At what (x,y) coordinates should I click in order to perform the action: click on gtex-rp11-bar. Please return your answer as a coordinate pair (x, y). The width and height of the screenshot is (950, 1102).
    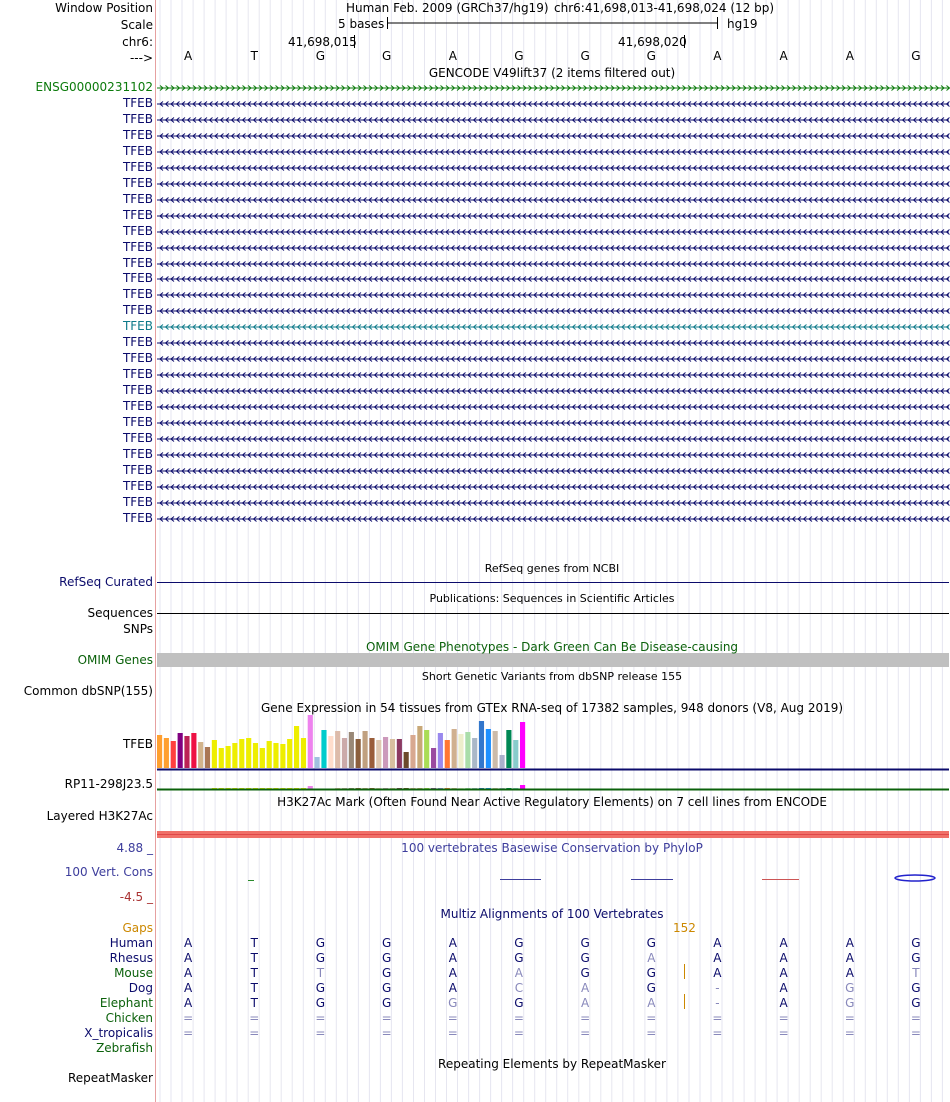
    Looking at the image, I should click on (310, 787).